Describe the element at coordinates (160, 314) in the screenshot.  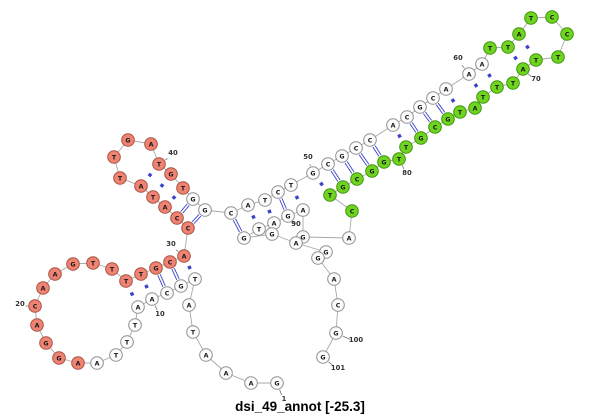
I see `position-label: 10` at that location.